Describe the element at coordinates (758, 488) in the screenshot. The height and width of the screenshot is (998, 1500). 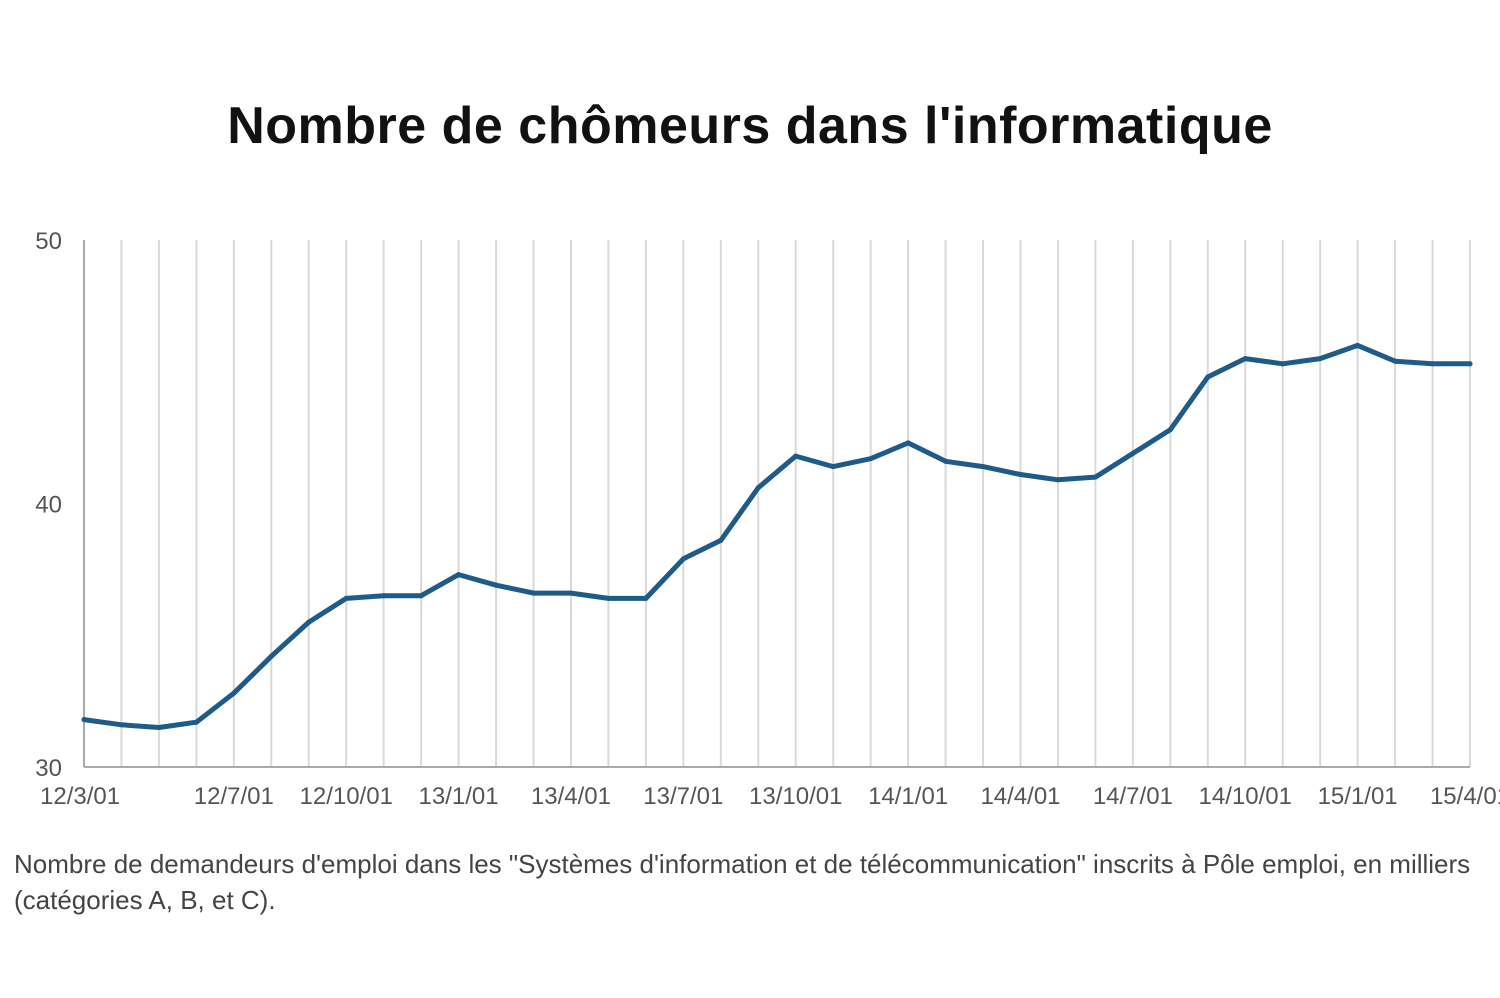
I see `data-point-13/9/01` at that location.